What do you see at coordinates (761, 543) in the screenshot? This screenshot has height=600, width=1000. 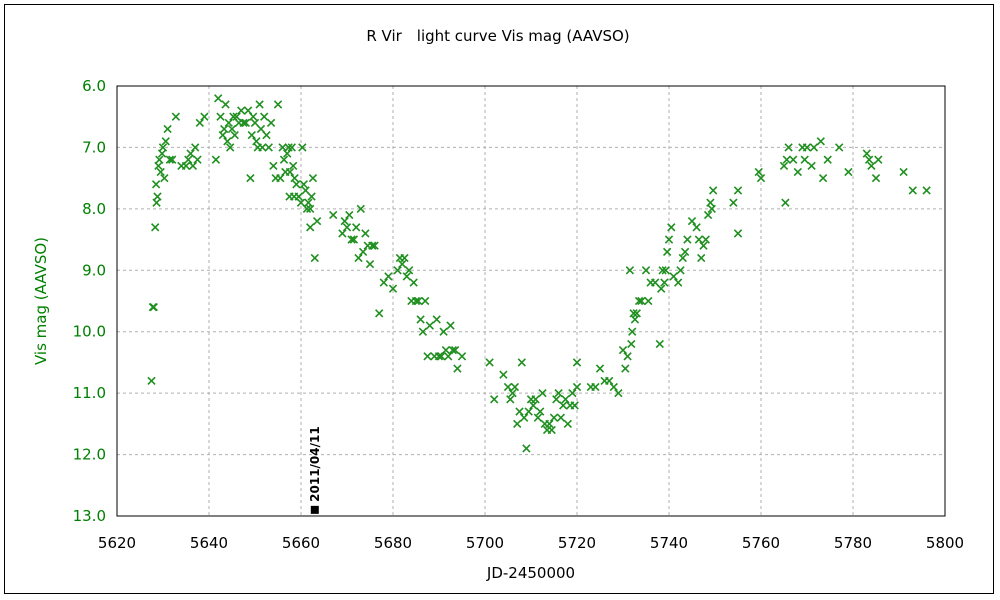 I see `x-tick-label: 5760` at bounding box center [761, 543].